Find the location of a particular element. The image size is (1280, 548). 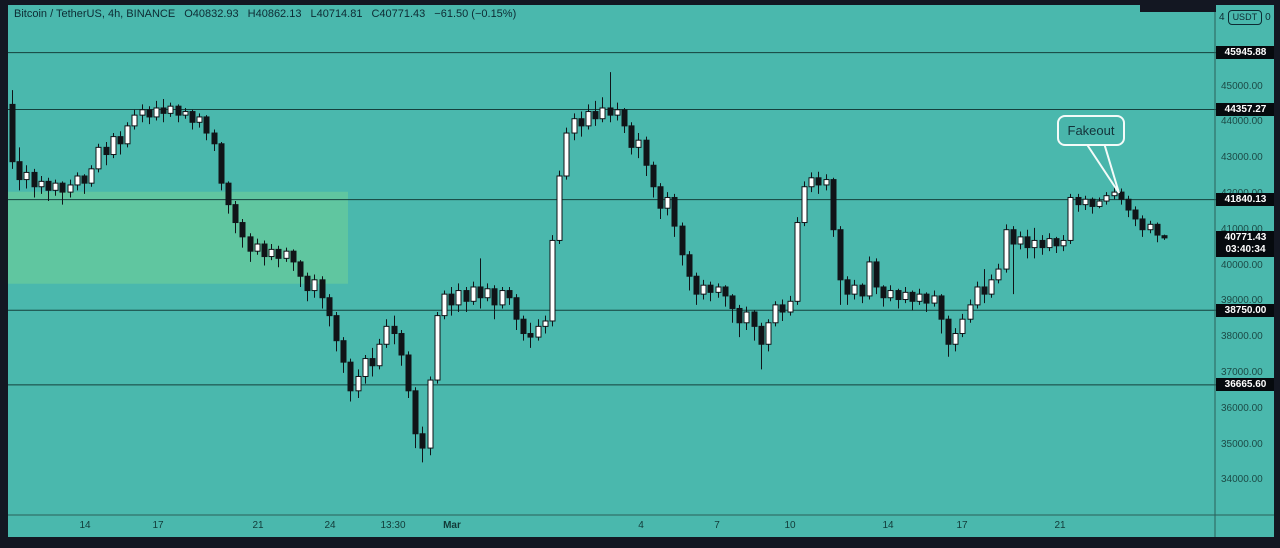

price-tick-label: 34000.00 is located at coordinates (1242, 480).